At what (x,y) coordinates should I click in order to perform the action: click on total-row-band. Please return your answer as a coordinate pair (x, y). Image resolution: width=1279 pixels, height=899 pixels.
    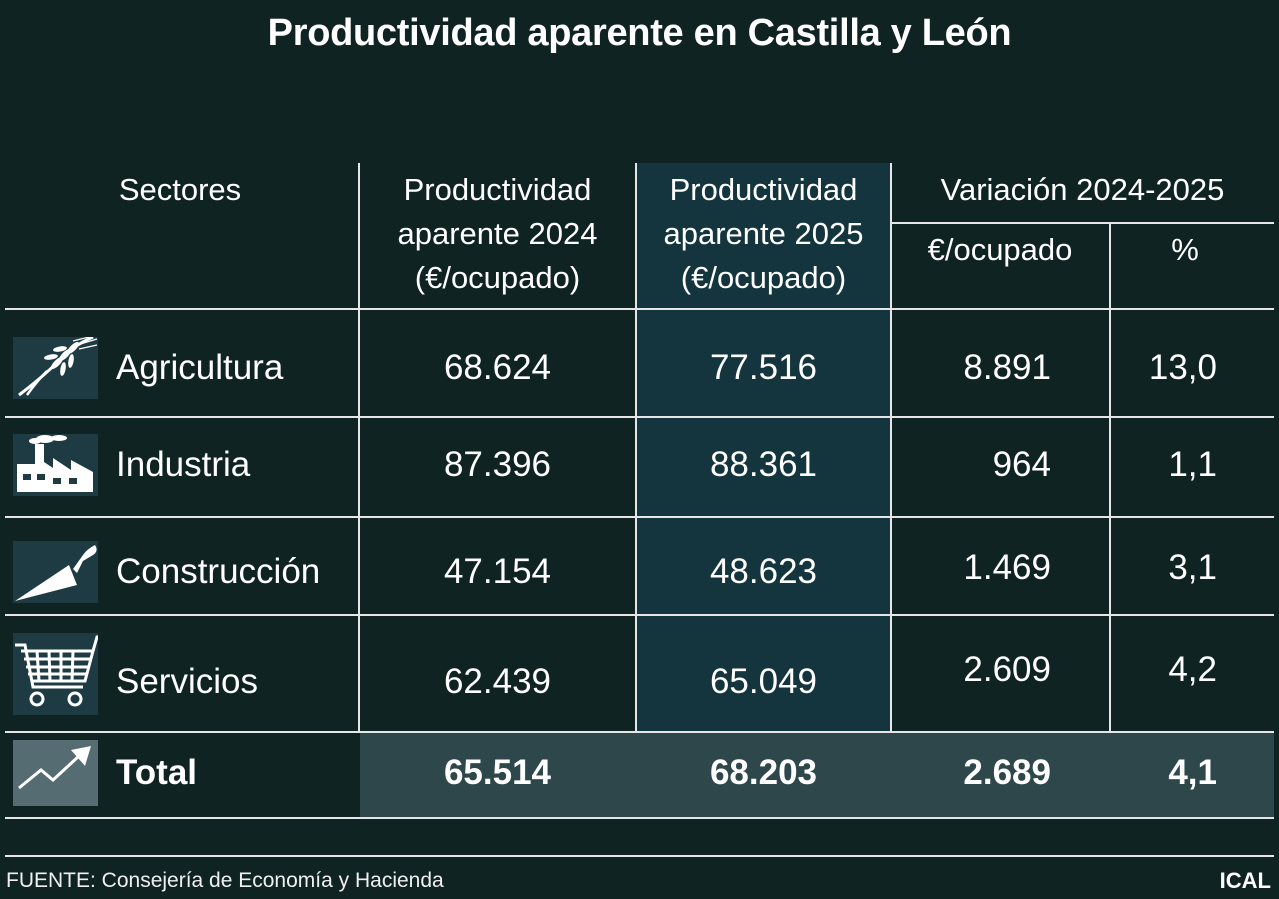
    Looking at the image, I should click on (817, 775).